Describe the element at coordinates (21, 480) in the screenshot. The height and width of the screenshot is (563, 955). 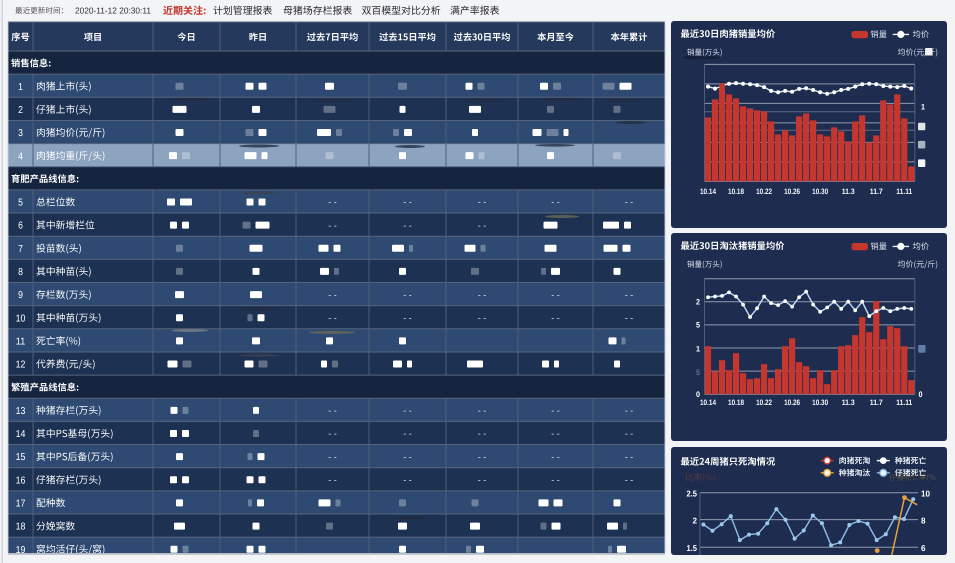
I see `svg-text: 16` at that location.